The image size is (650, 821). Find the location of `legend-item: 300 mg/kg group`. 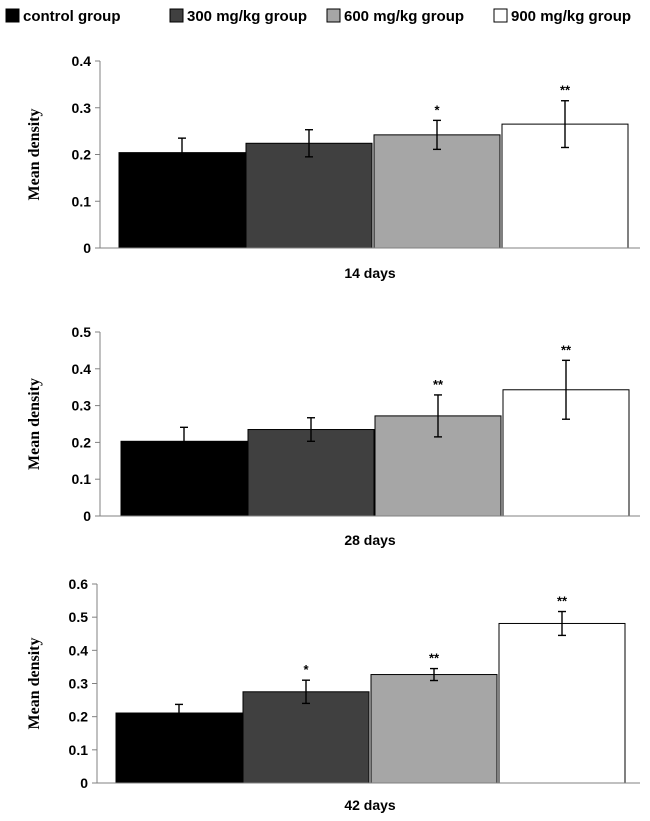

legend-item: 300 mg/kg group is located at coordinates (238, 16).